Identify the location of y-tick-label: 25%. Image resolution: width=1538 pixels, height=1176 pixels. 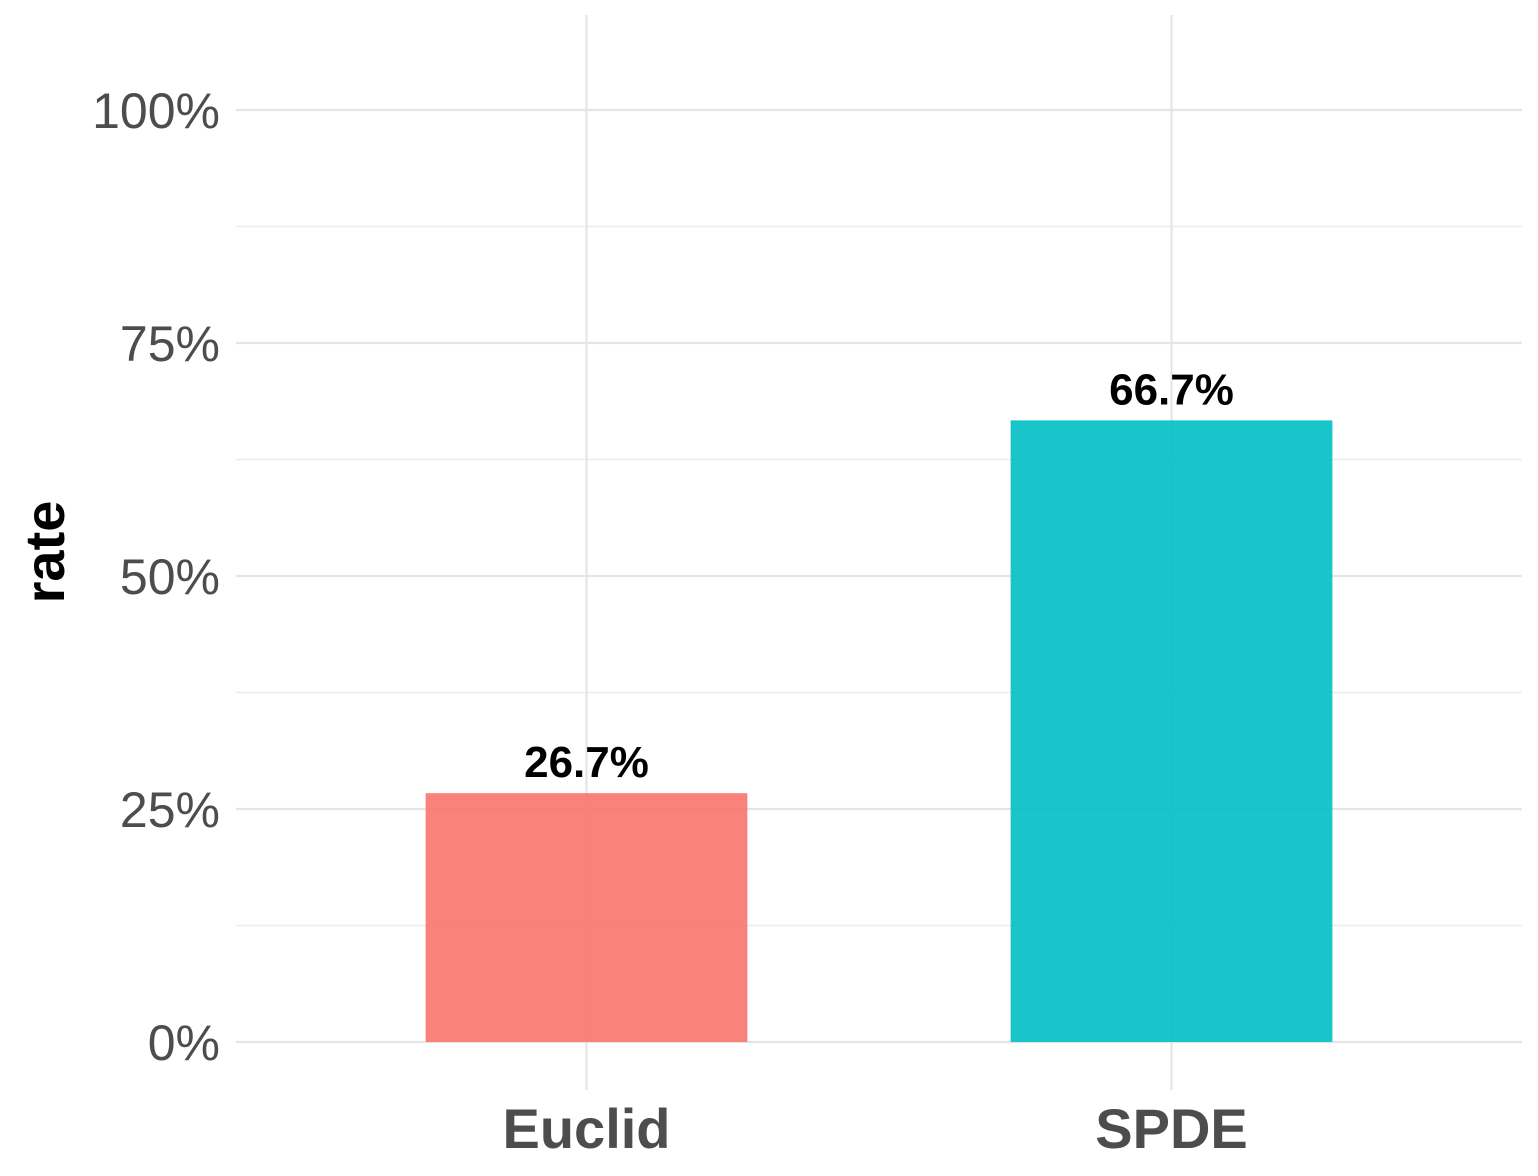
(170, 810).